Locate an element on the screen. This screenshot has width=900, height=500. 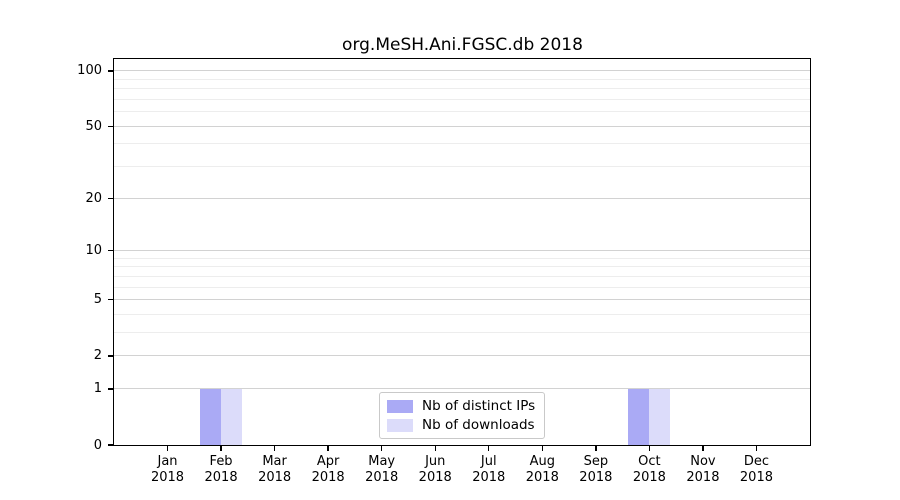
x-tick-label: Sep 2018 is located at coordinates (596, 469).